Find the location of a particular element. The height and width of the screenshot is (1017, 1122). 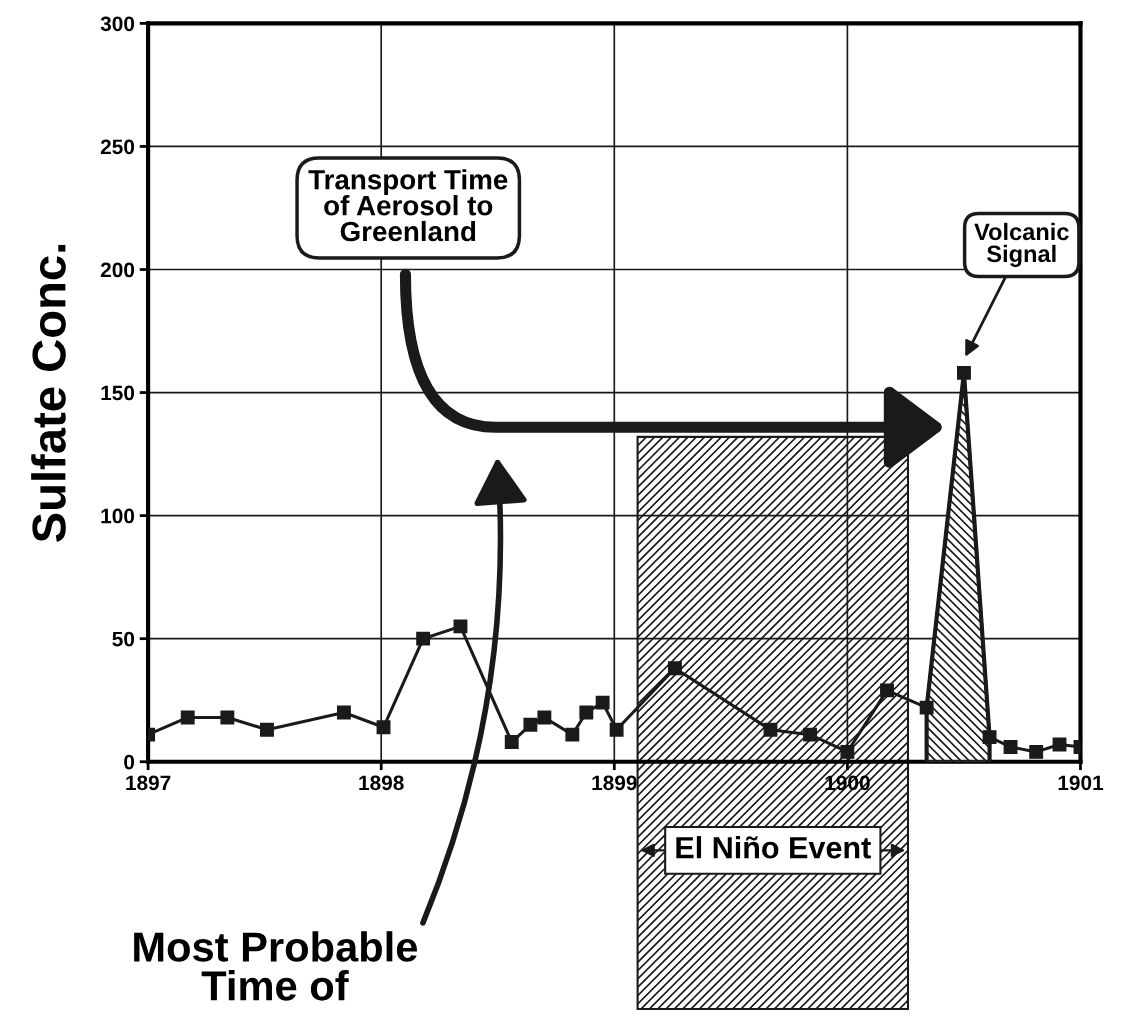

y-tick-label: 0 is located at coordinates (129, 762).